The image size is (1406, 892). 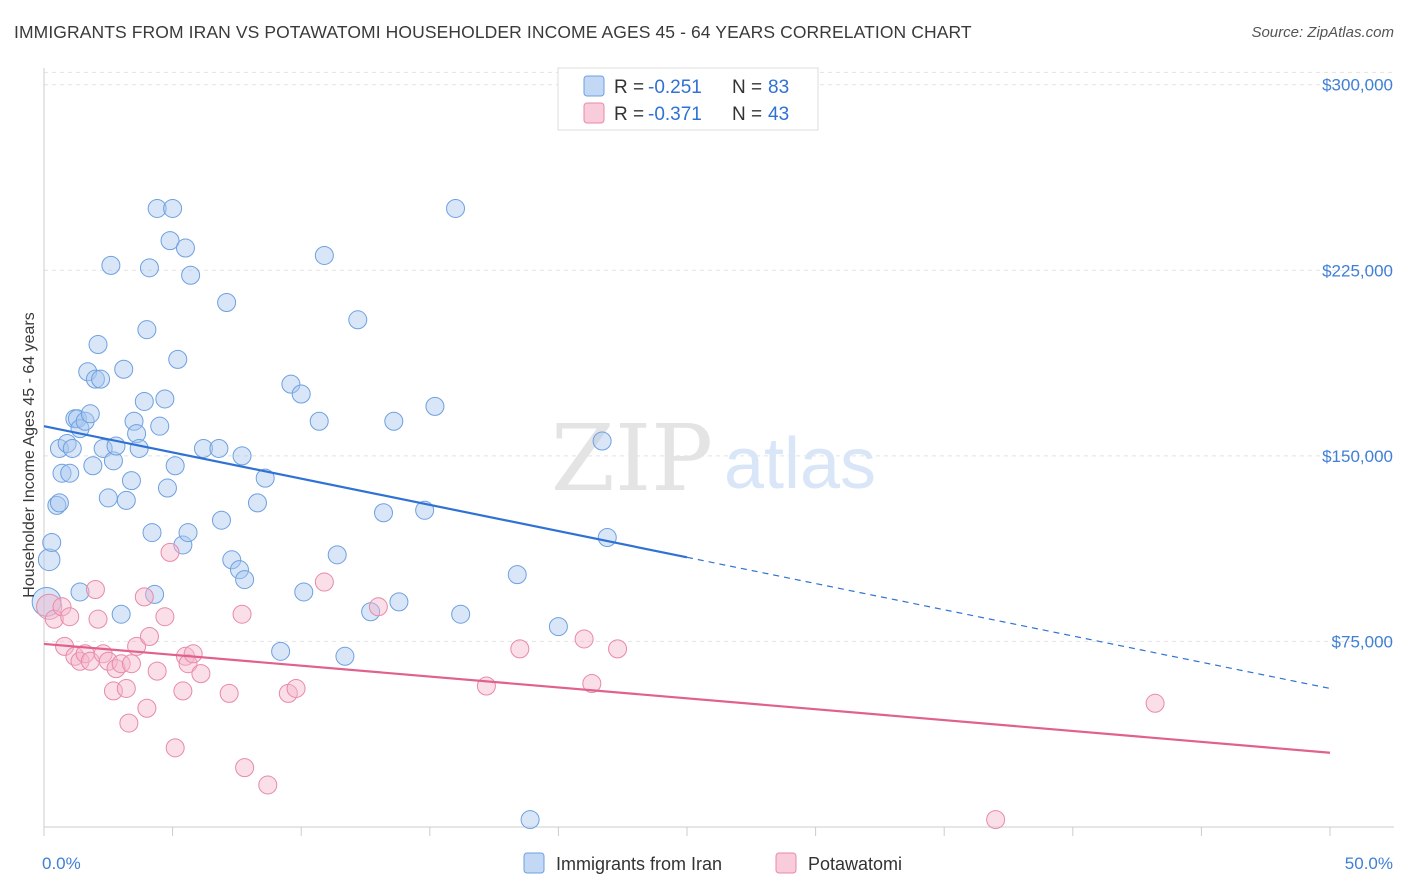 I want to click on legend-n-value-1: 83, so click(x=778, y=87).